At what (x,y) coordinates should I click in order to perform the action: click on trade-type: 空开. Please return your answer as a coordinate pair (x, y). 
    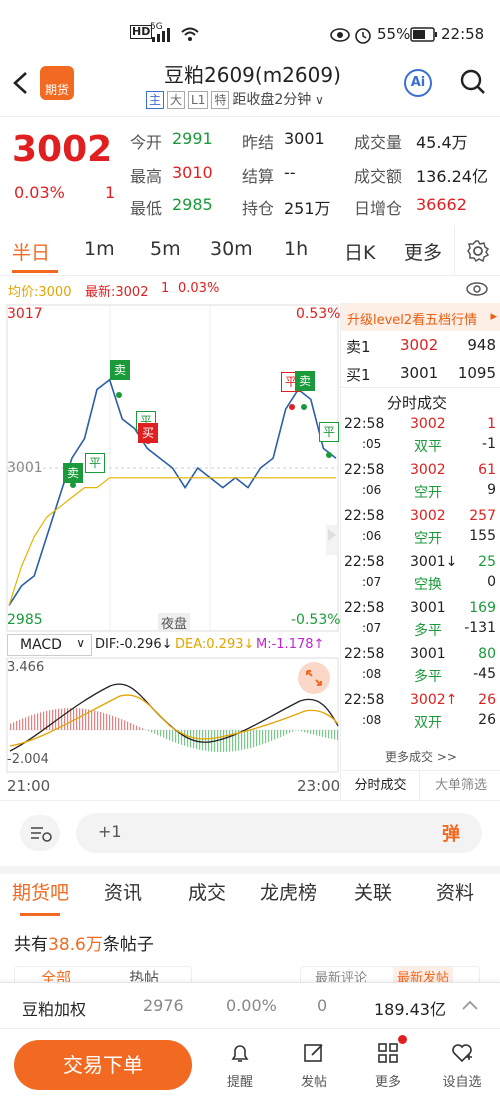
    Looking at the image, I should click on (428, 539).